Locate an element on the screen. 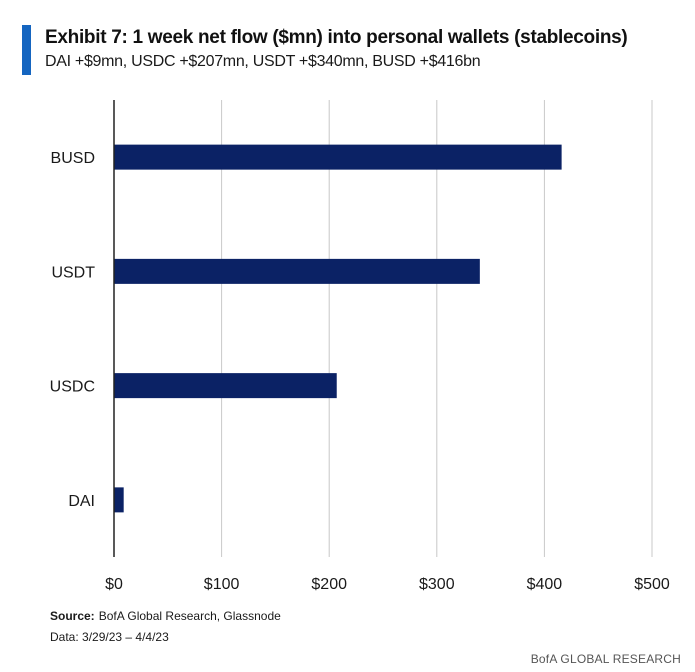 The height and width of the screenshot is (672, 695). data-range-note: Data: 3/29/23 – 4/4/23 is located at coordinates (109, 637).